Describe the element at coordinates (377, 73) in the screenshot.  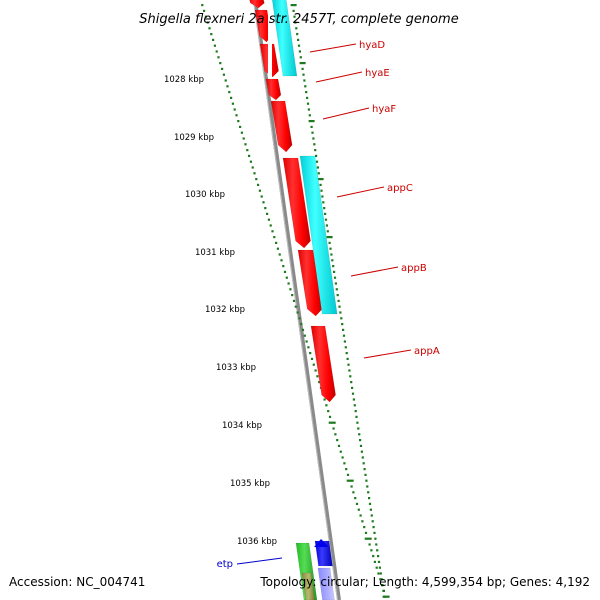
I see `gene-label-hyae: hyaE` at that location.